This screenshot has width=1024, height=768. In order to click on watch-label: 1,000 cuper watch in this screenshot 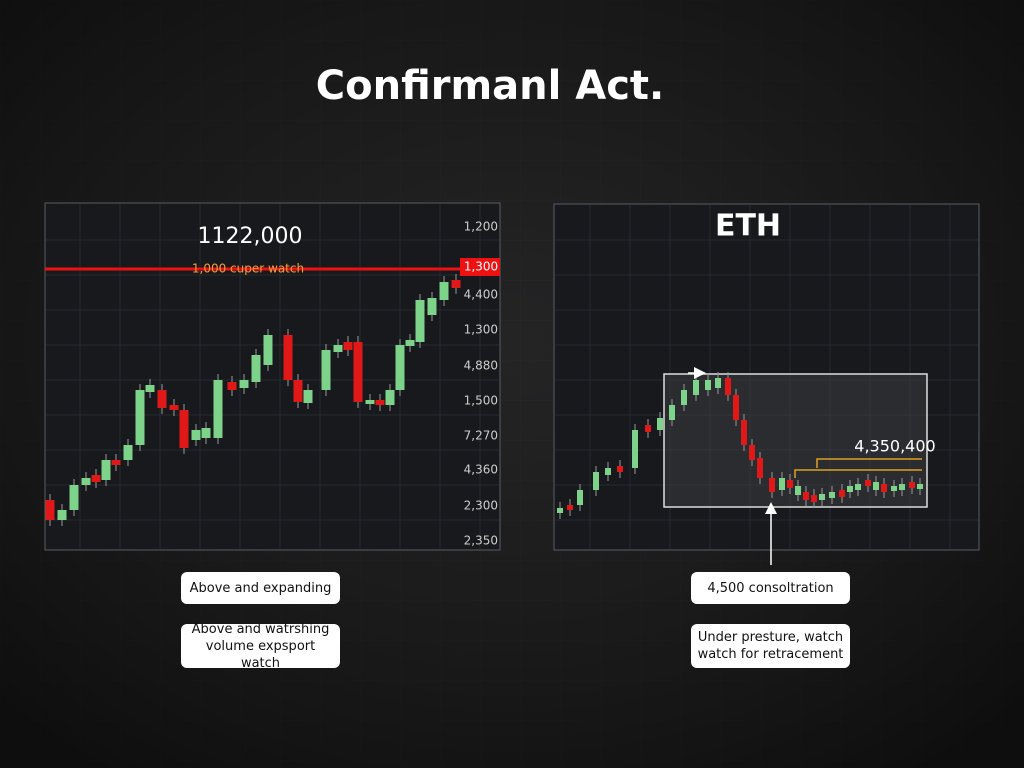, I will do `click(248, 269)`.